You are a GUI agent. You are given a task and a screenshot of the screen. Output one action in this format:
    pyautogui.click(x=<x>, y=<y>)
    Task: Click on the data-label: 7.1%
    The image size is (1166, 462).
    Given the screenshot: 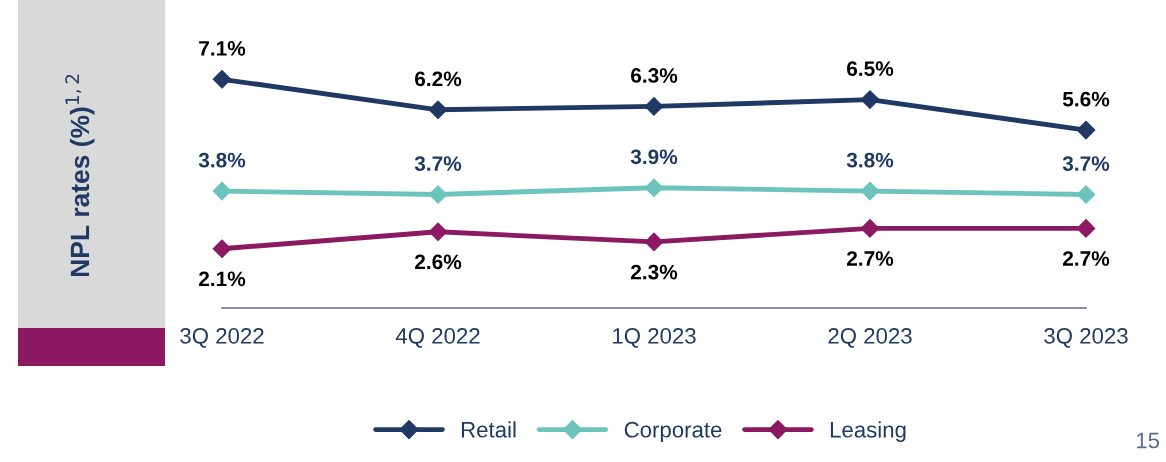 What is the action you would take?
    pyautogui.click(x=222, y=48)
    